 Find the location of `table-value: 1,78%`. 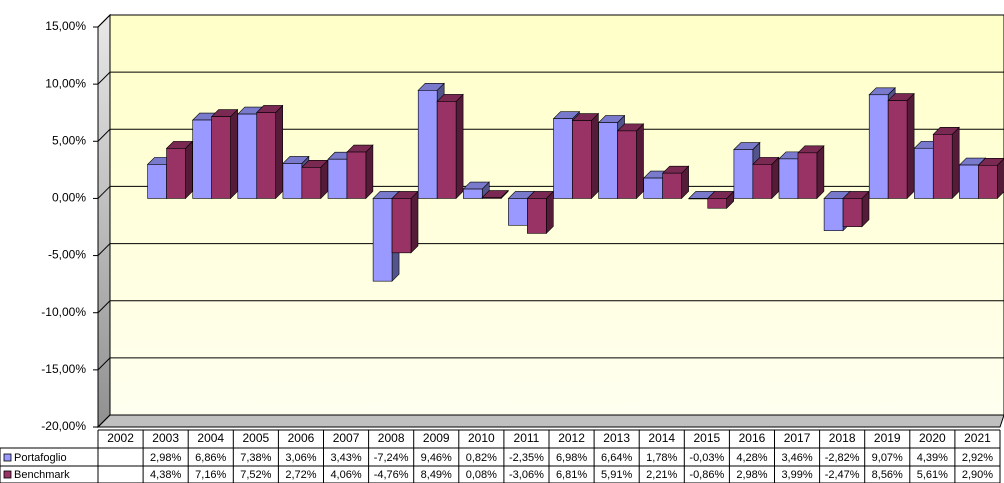

table-value: 1,78% is located at coordinates (661, 458).